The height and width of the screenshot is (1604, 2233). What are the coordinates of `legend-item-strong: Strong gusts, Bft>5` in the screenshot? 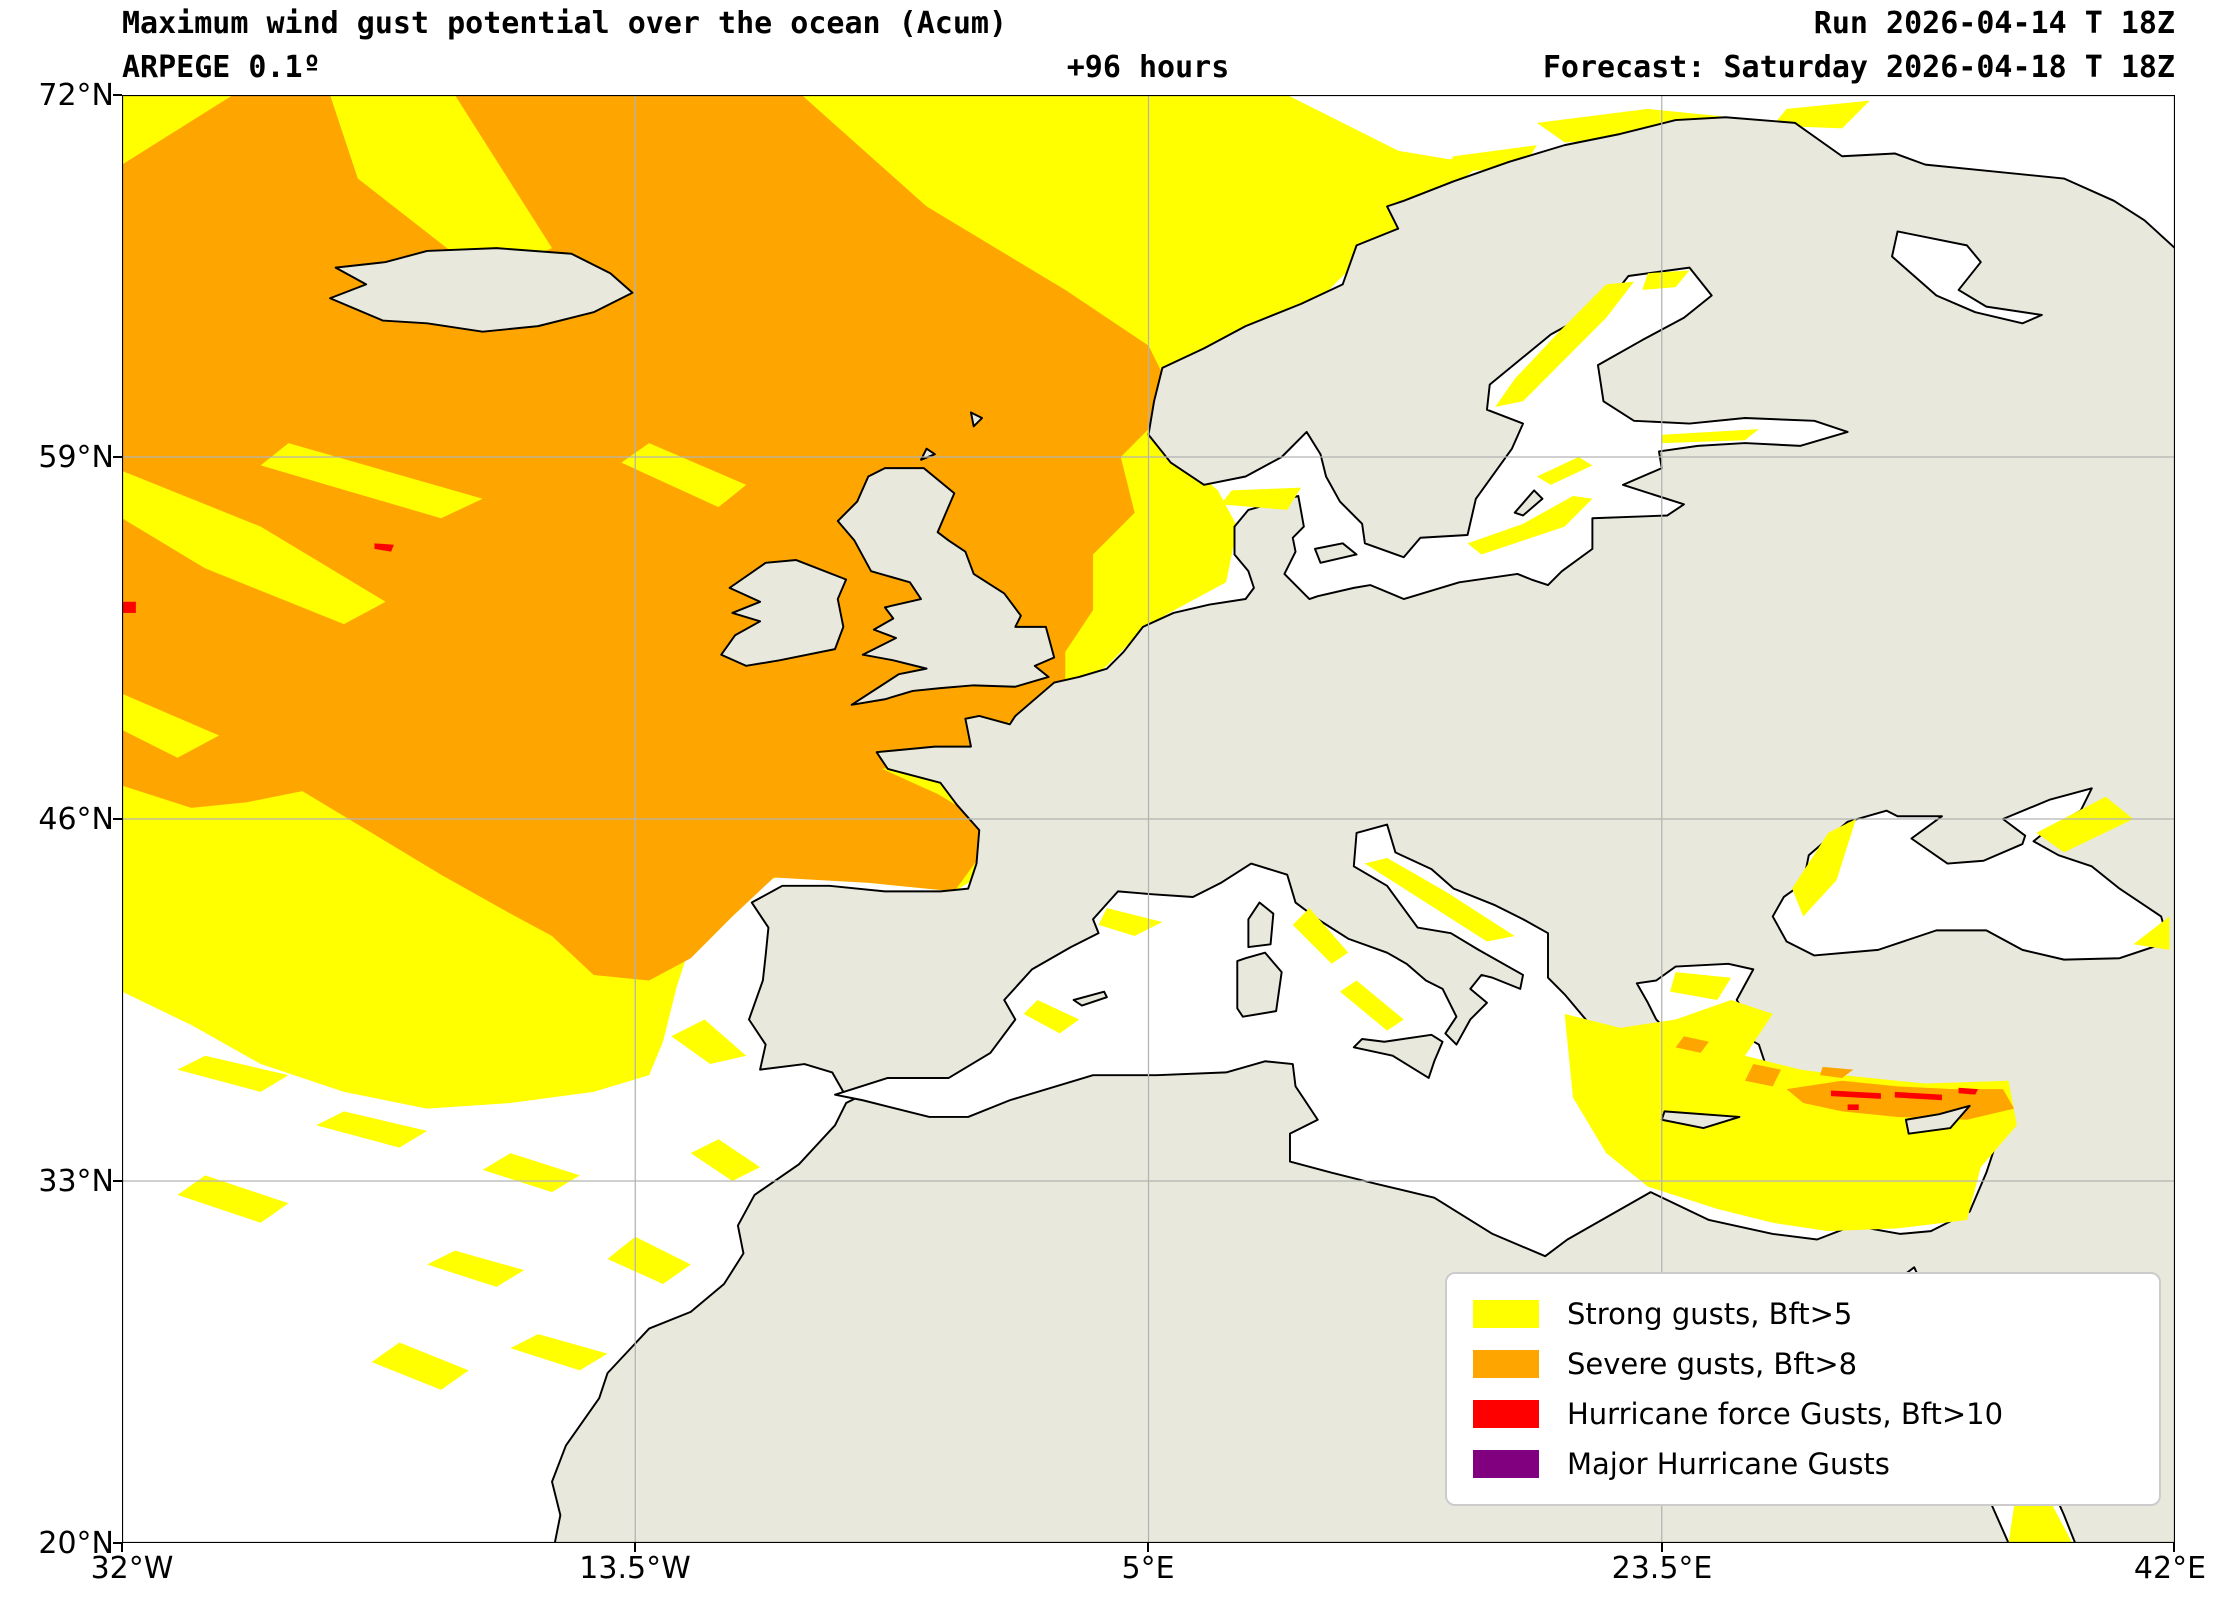 It's located at (1811, 1314).